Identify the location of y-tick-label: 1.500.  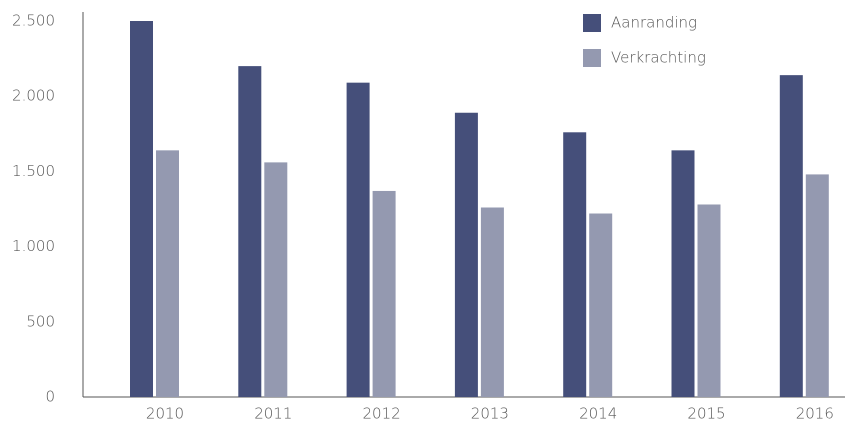
(33, 171).